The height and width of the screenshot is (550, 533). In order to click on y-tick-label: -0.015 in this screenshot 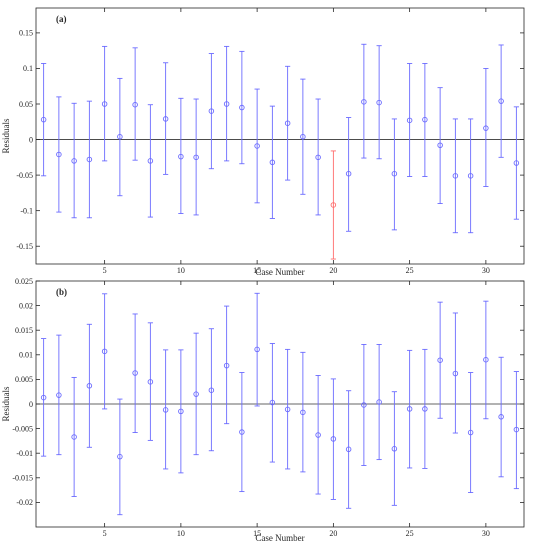, I will do `click(22, 478)`.